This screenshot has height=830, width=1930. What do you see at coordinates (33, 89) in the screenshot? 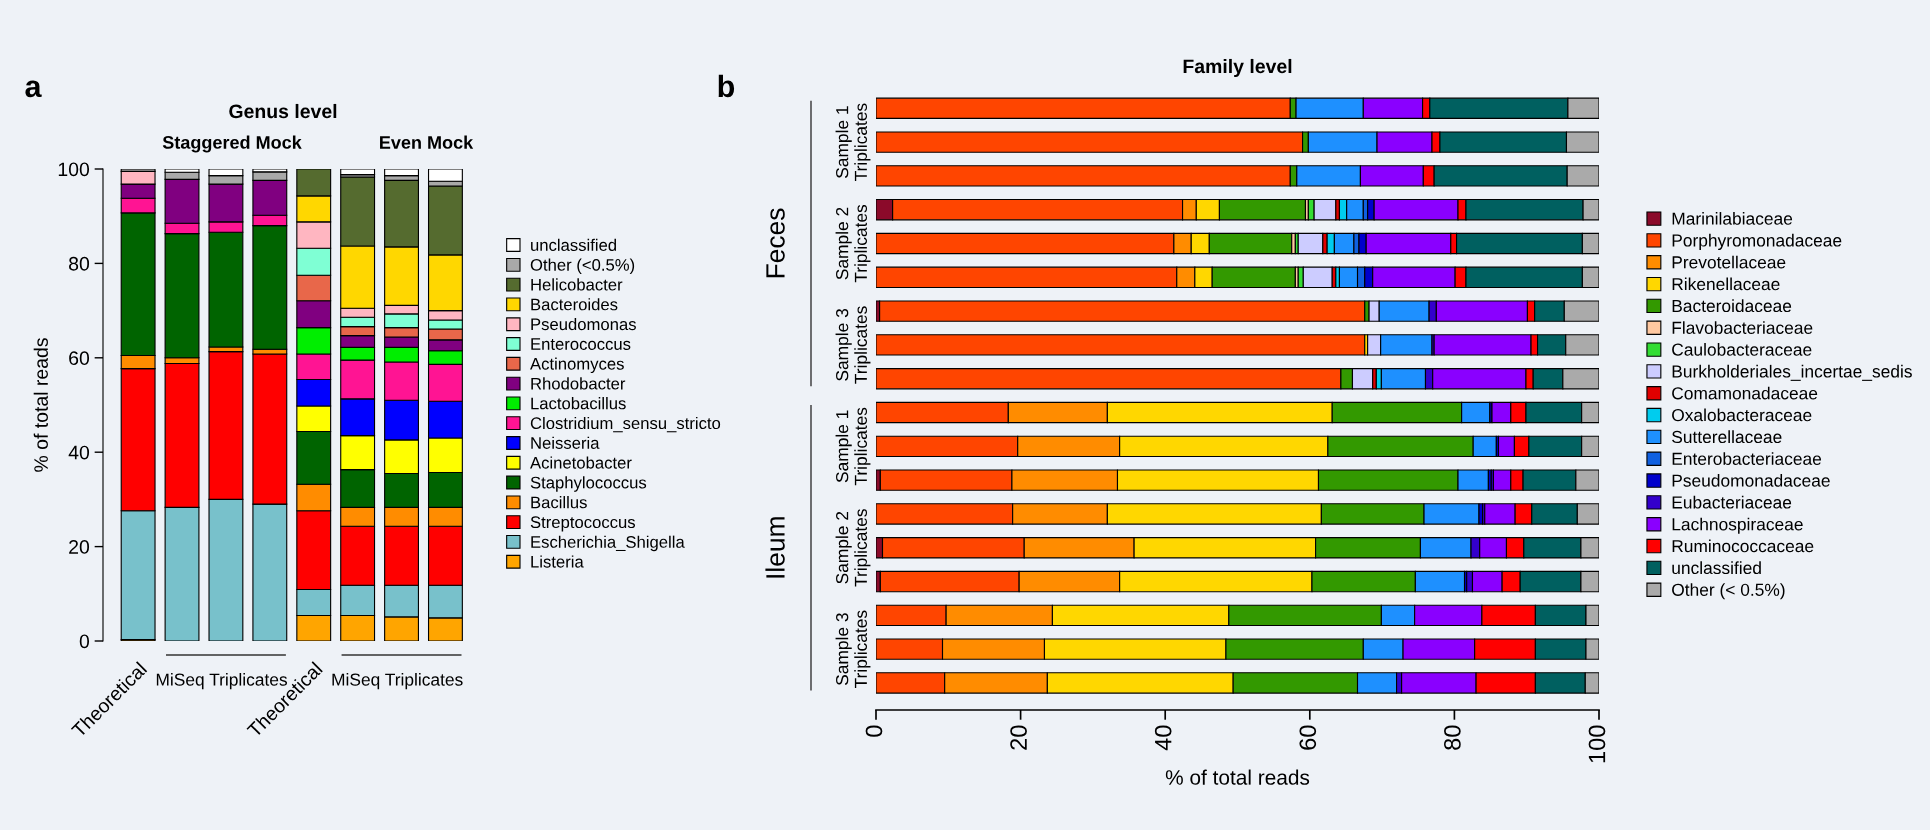
I see `text: a` at bounding box center [33, 89].